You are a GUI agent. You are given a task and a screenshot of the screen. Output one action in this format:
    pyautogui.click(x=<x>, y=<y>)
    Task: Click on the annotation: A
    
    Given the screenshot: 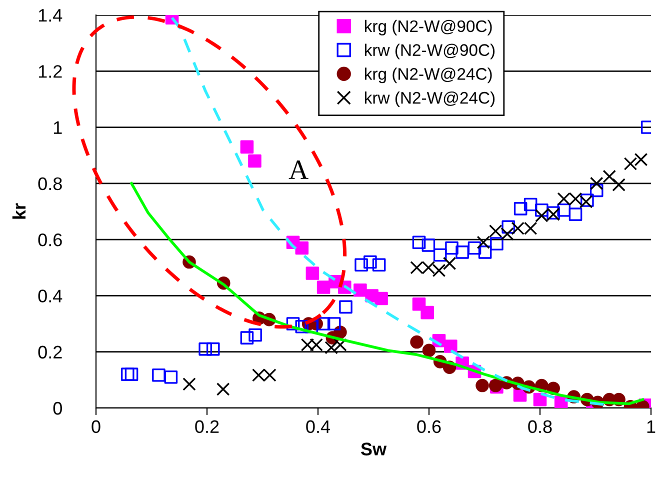 What is the action you would take?
    pyautogui.click(x=298, y=169)
    